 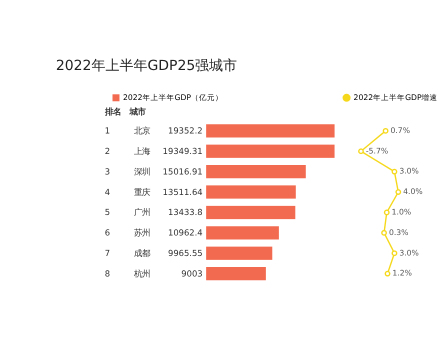 What do you see at coordinates (107, 233) in the screenshot?
I see `text: 6` at bounding box center [107, 233].